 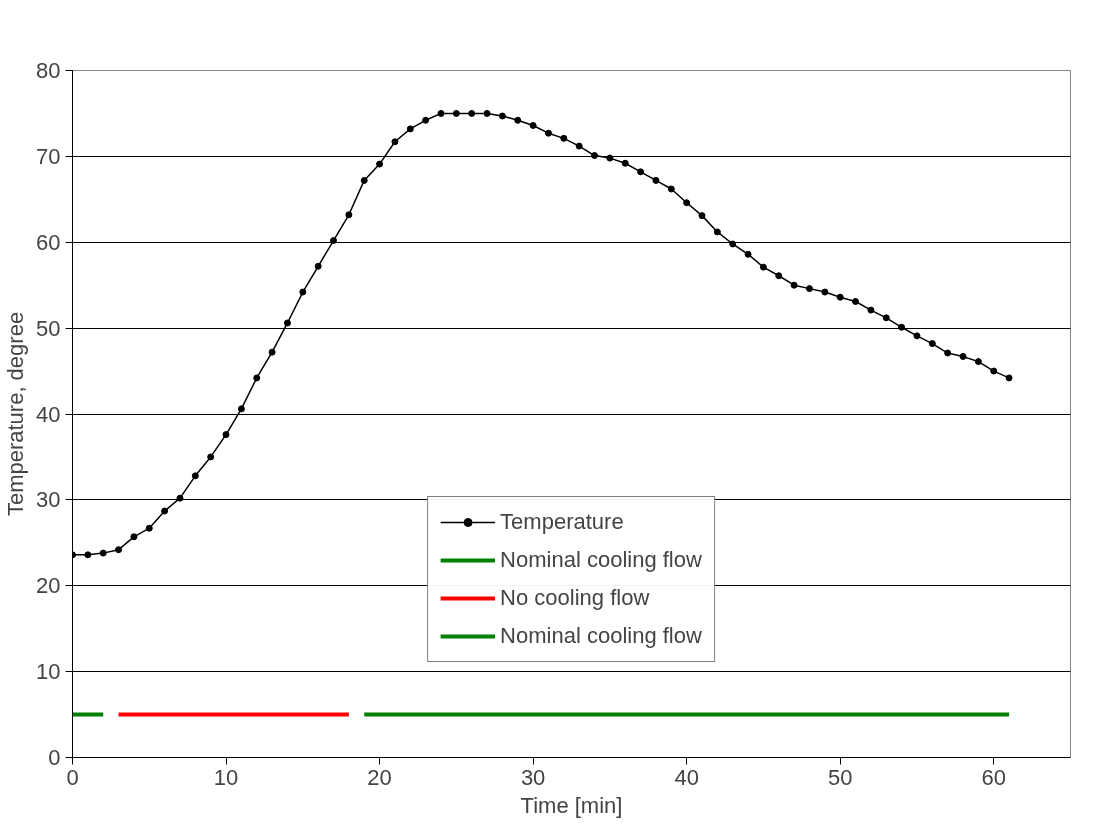 What do you see at coordinates (48, 414) in the screenshot?
I see `y-tick-label: 40` at bounding box center [48, 414].